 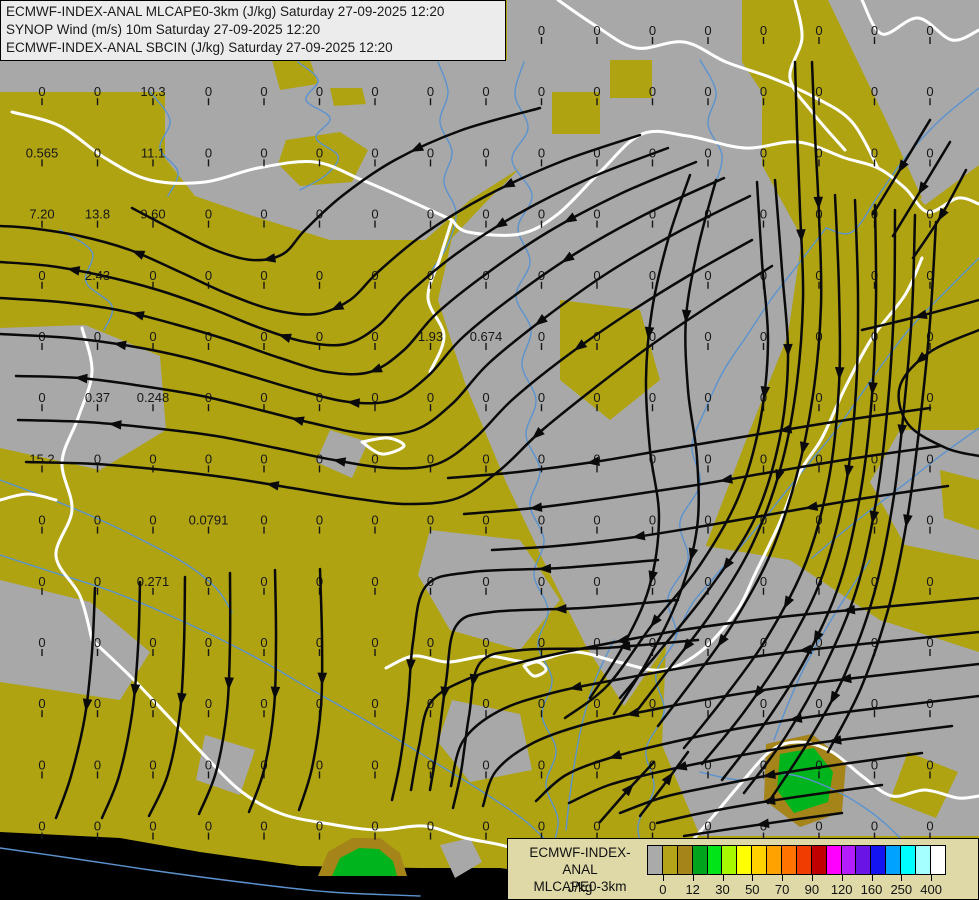 What do you see at coordinates (759, 860) in the screenshot?
I see `legend-color-swatch` at bounding box center [759, 860].